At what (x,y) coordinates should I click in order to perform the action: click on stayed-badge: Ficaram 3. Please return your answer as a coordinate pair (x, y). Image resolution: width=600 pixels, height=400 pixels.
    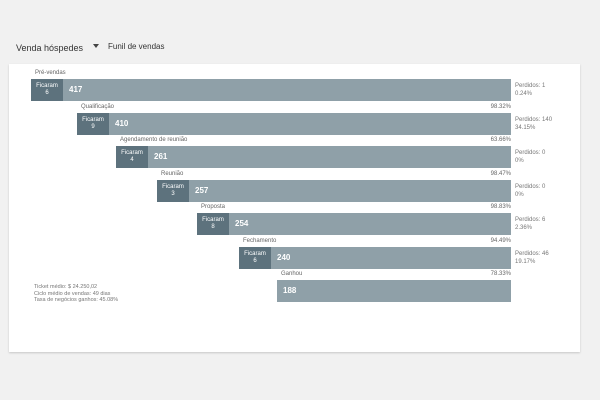
    Looking at the image, I should click on (173, 190).